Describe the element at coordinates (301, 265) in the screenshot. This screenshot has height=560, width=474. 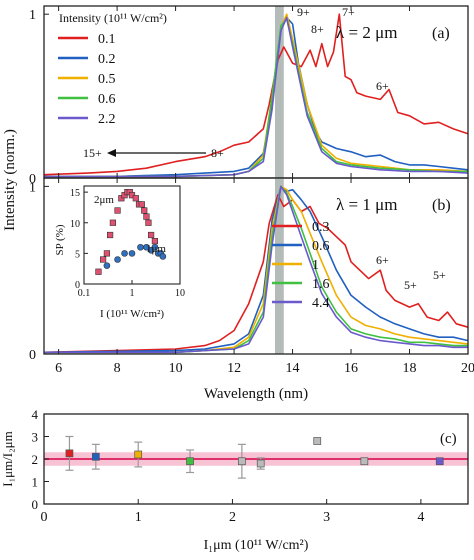
I see `legend: 0.3 0.6 1 1.6 4.4` at that location.